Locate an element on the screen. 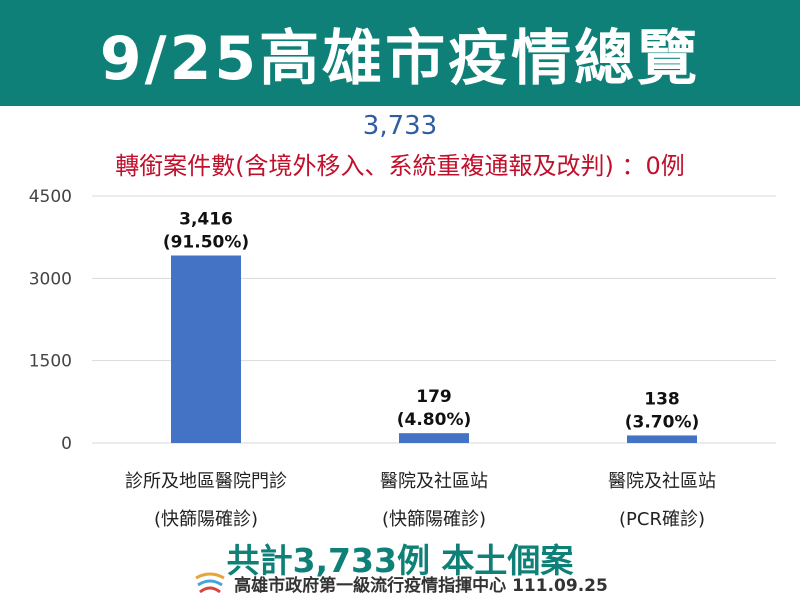 This screenshot has width=800, height=600. bar-value-label: 179 is located at coordinates (434, 397).